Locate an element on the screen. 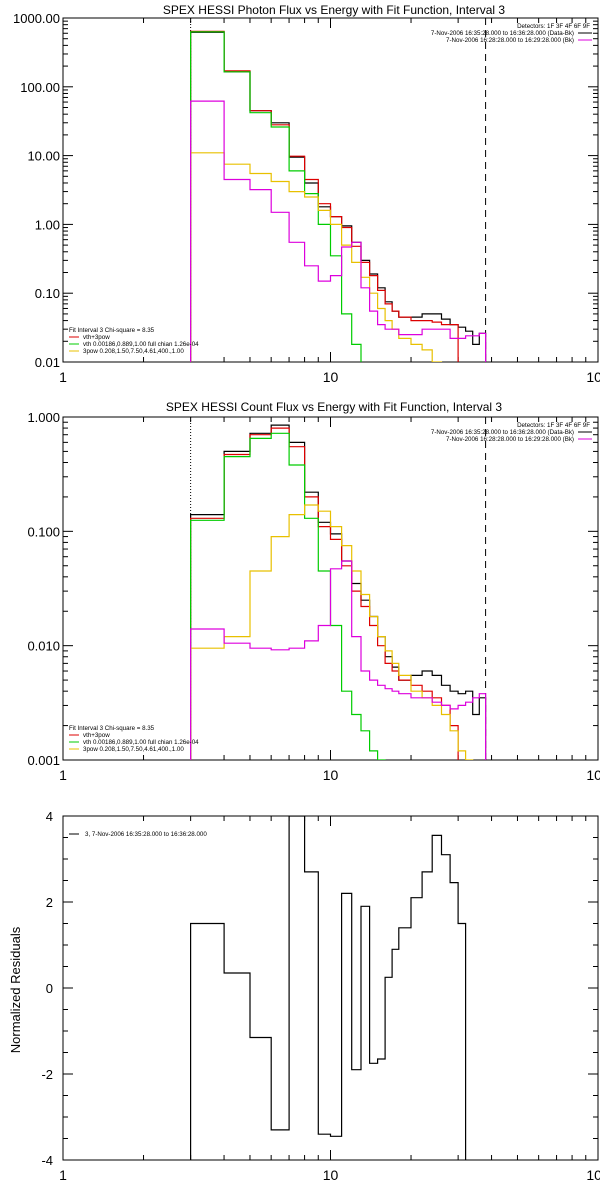 Image resolution: width=600 pixels, height=1200 pixels. residuals-y-label: Normalized Residuals is located at coordinates (15, 989).